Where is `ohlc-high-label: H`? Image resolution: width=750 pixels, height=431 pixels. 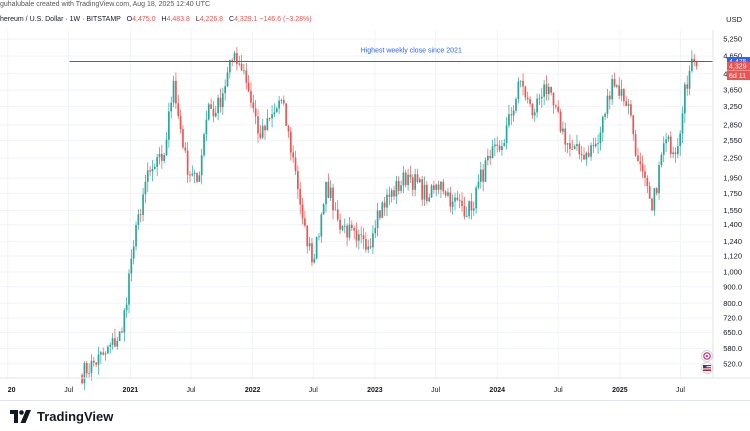
ohlc-high-label: H is located at coordinates (164, 19).